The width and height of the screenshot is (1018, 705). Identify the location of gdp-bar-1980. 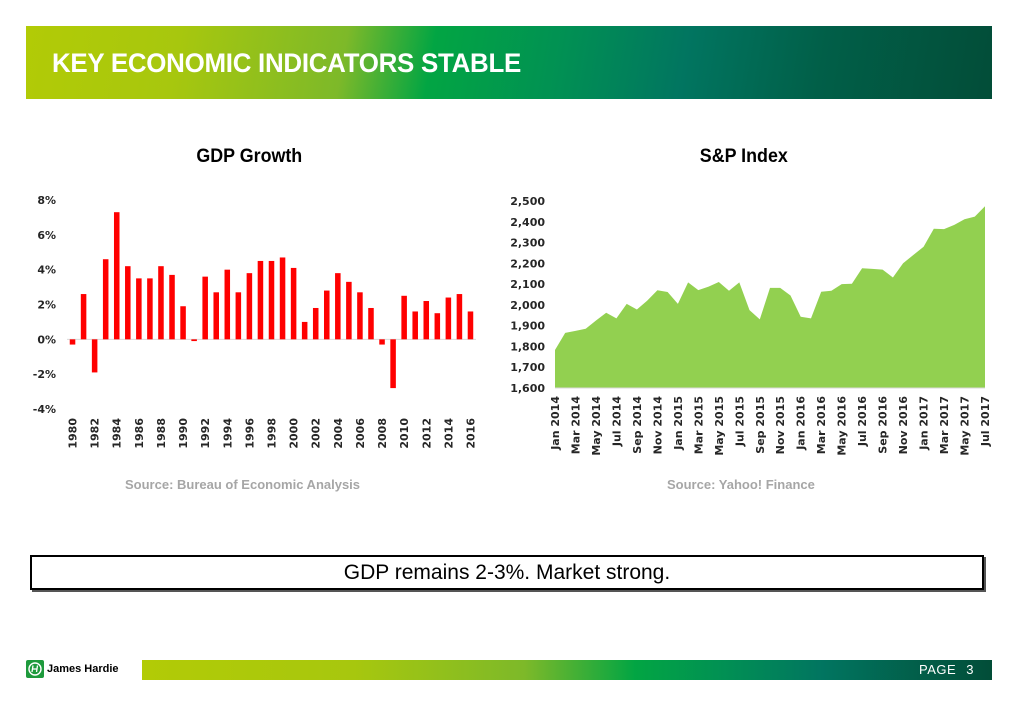
(72, 342).